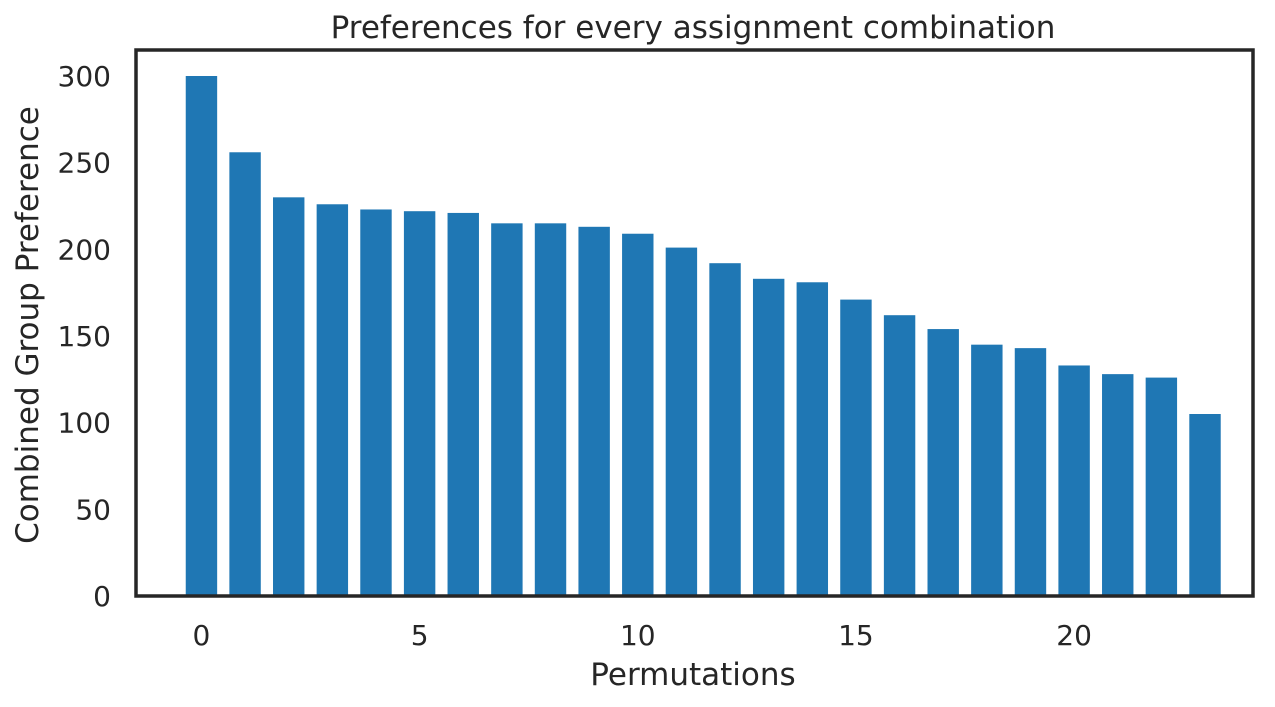 The image size is (1275, 707). What do you see at coordinates (1074, 635) in the screenshot?
I see `x-tick-label: 20` at bounding box center [1074, 635].